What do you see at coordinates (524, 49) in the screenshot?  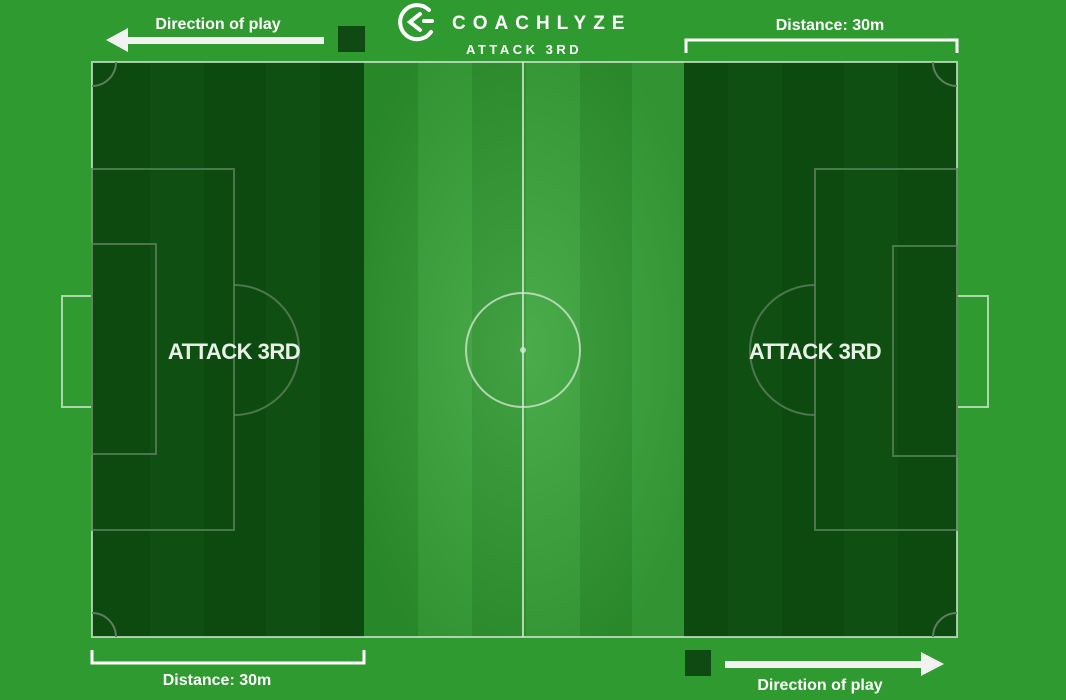 I see `page-subtitle: ATTACK 3RD` at bounding box center [524, 49].